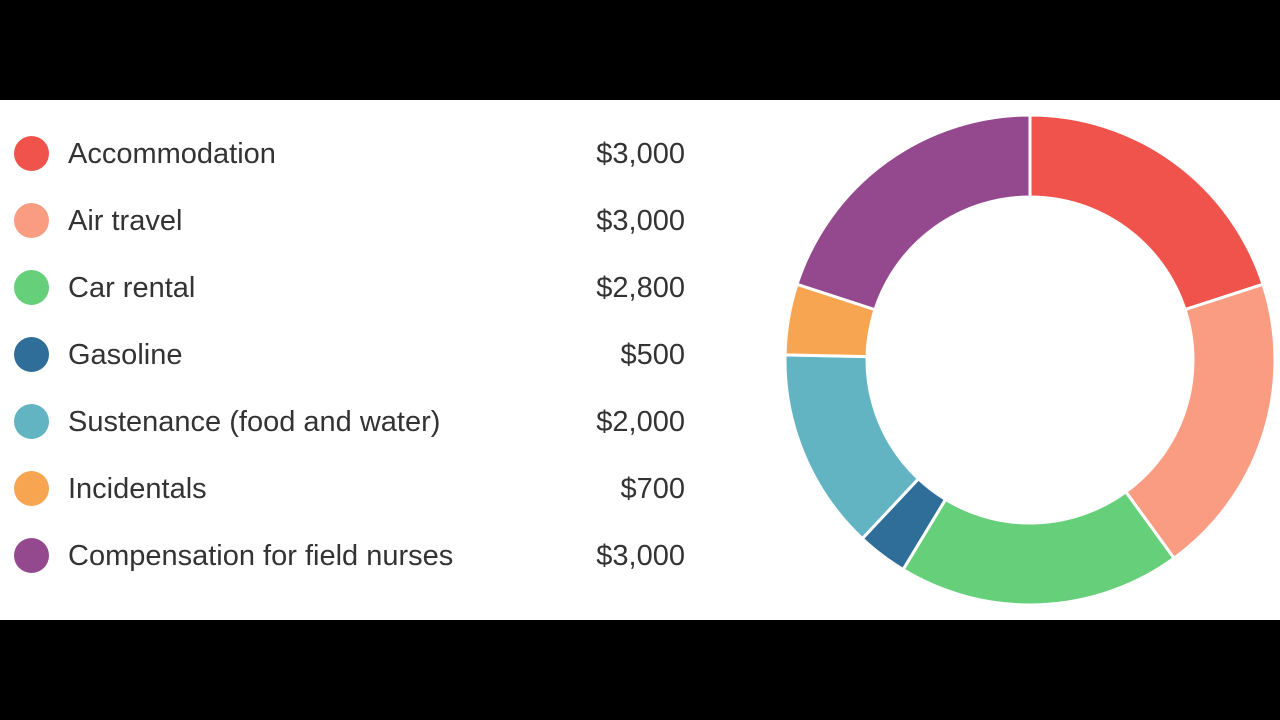 The height and width of the screenshot is (720, 1280). Describe the element at coordinates (652, 355) in the screenshot. I see `legend-value: $500` at that location.